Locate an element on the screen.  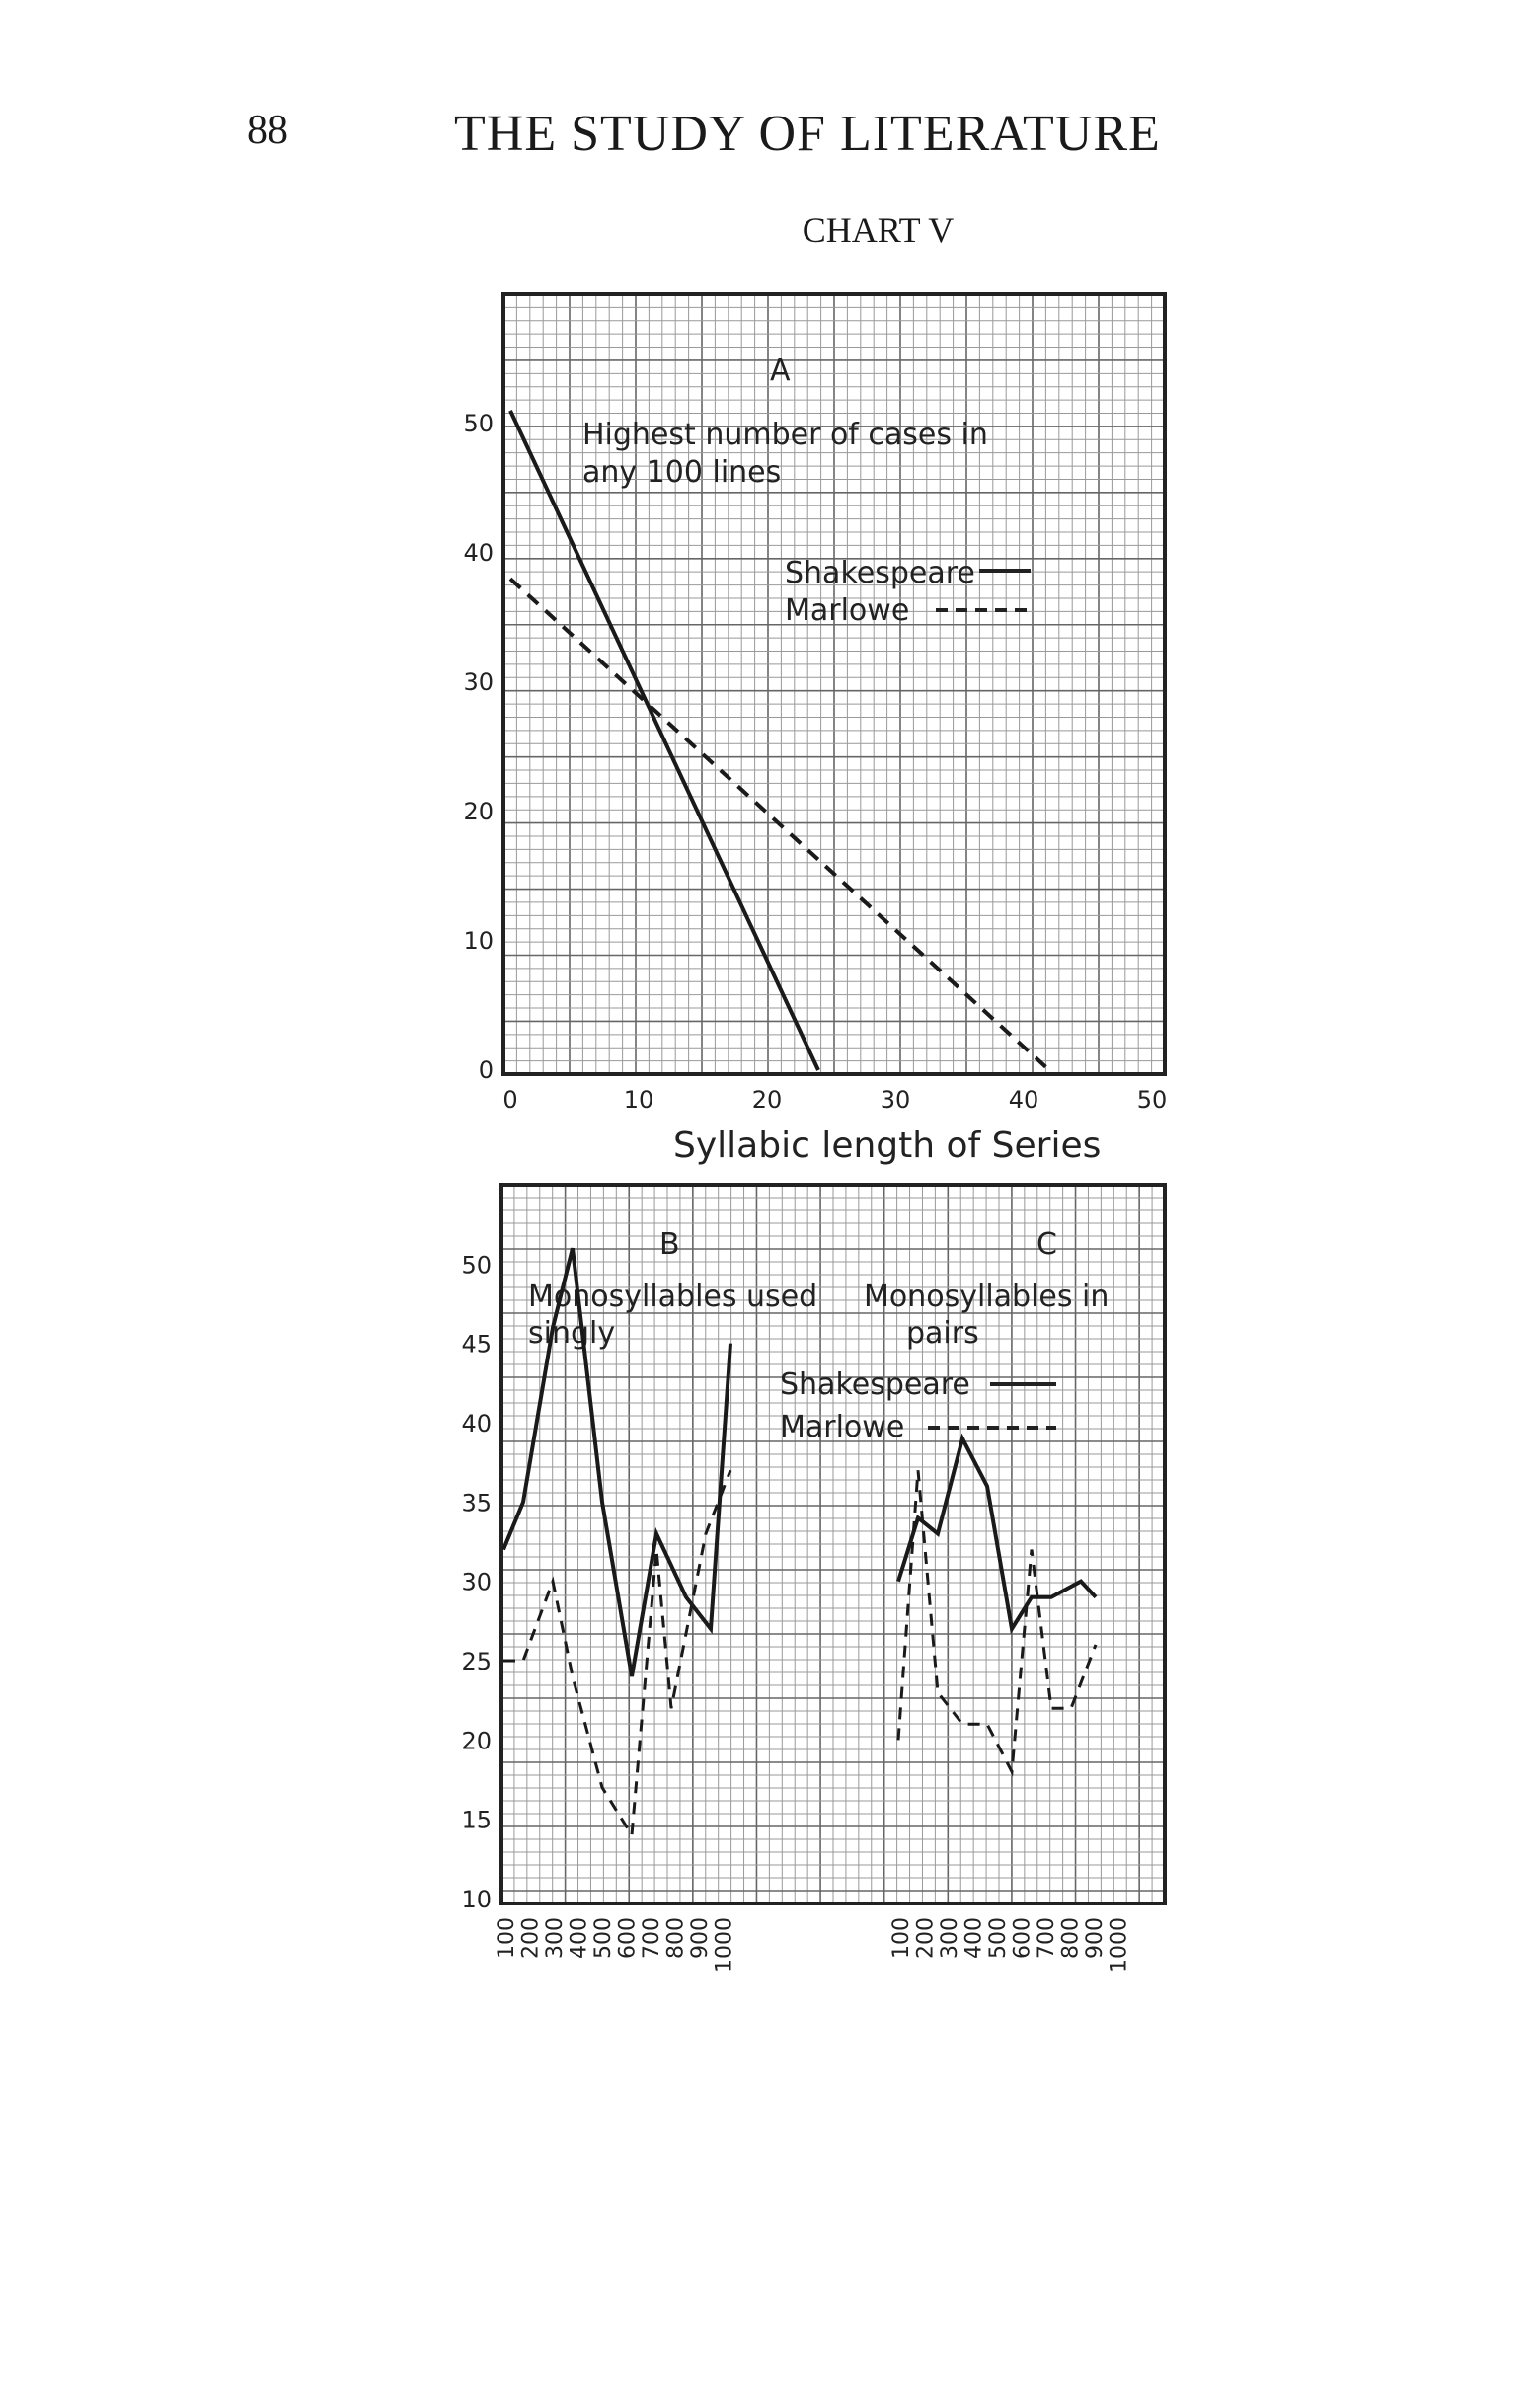
x-tick-label-b: 700 is located at coordinates (652, 1938).